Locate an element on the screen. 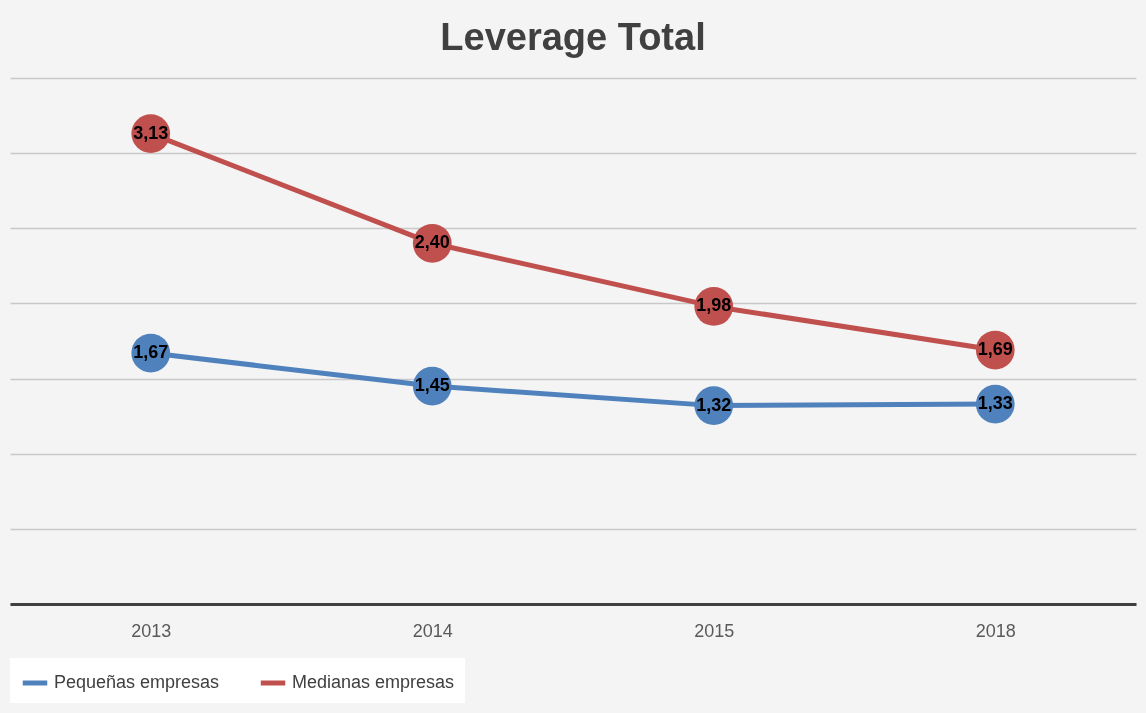 The image size is (1146, 713). x-tick-label: 2014 is located at coordinates (432, 630).